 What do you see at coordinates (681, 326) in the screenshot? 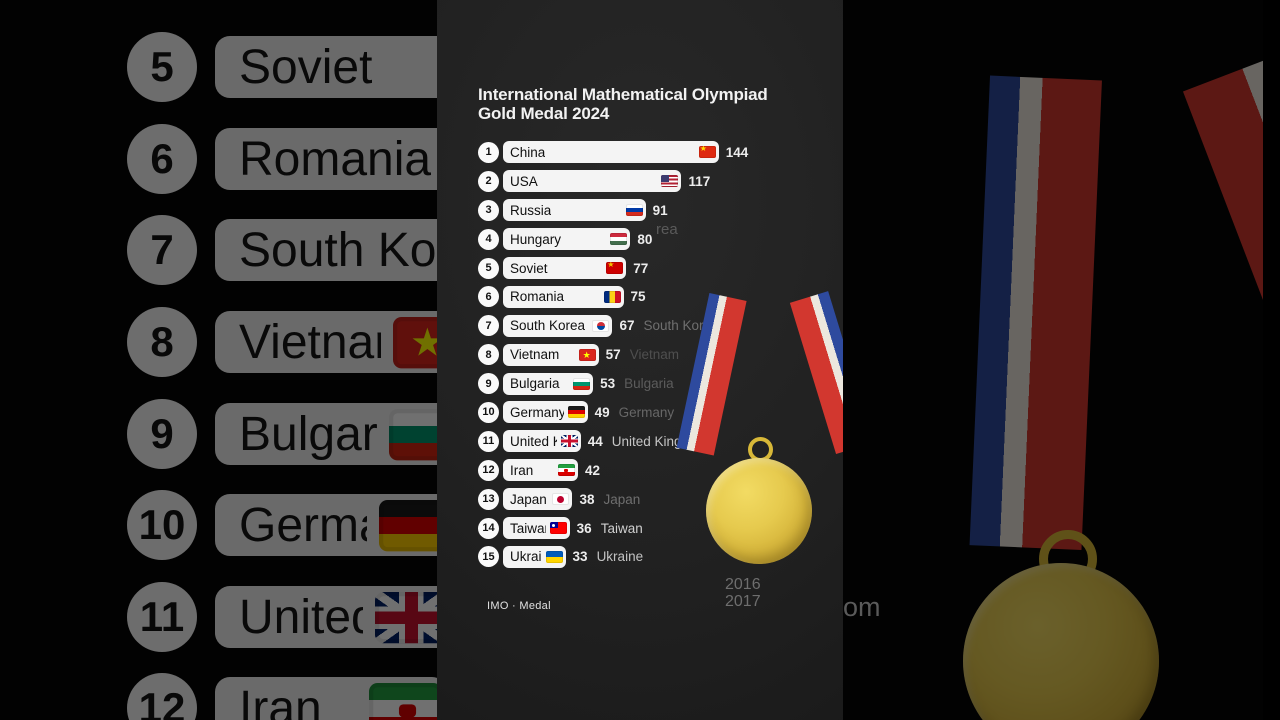
I see `ghost-country-label: South Korea` at bounding box center [681, 326].